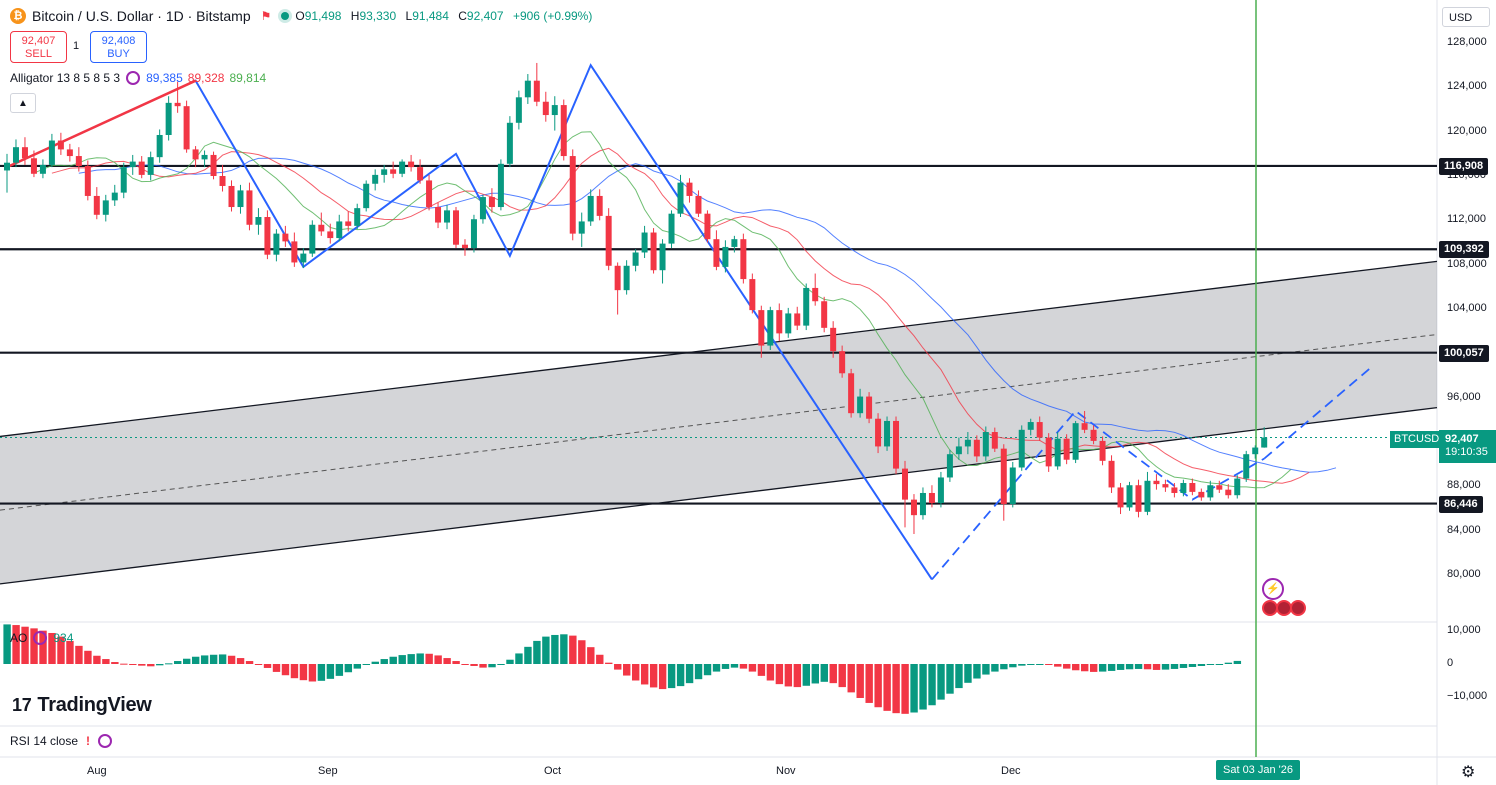  What do you see at coordinates (118, 47) in the screenshot?
I see `buy-button: 92,408 BUY` at bounding box center [118, 47].